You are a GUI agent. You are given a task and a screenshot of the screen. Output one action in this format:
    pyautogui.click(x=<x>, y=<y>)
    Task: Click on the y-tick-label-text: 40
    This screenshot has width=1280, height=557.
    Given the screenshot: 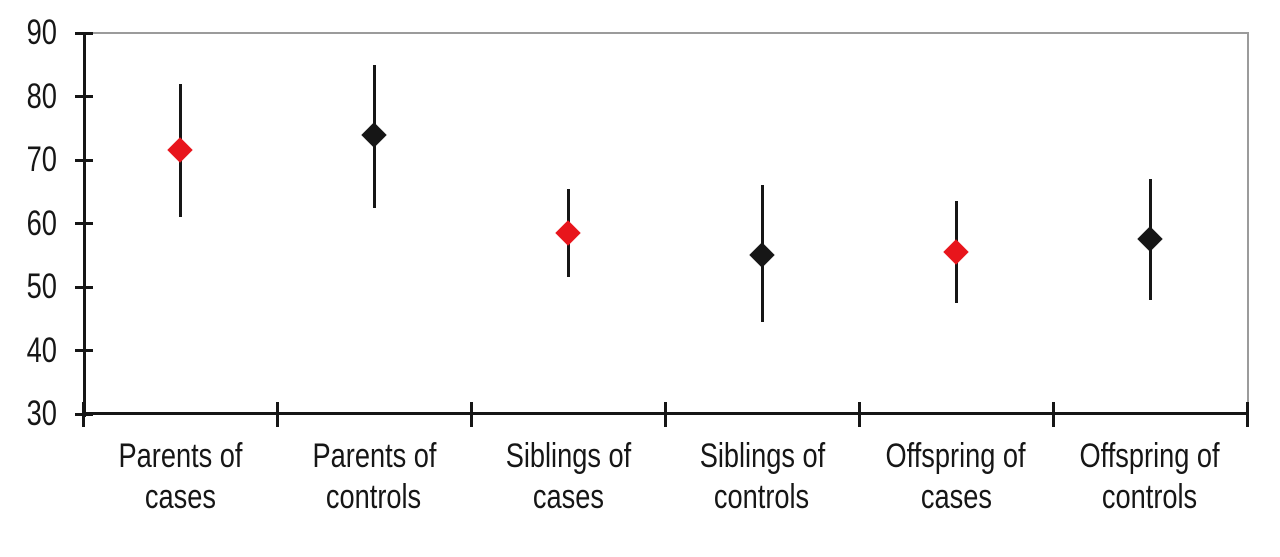 What is the action you would take?
    pyautogui.click(x=41, y=350)
    